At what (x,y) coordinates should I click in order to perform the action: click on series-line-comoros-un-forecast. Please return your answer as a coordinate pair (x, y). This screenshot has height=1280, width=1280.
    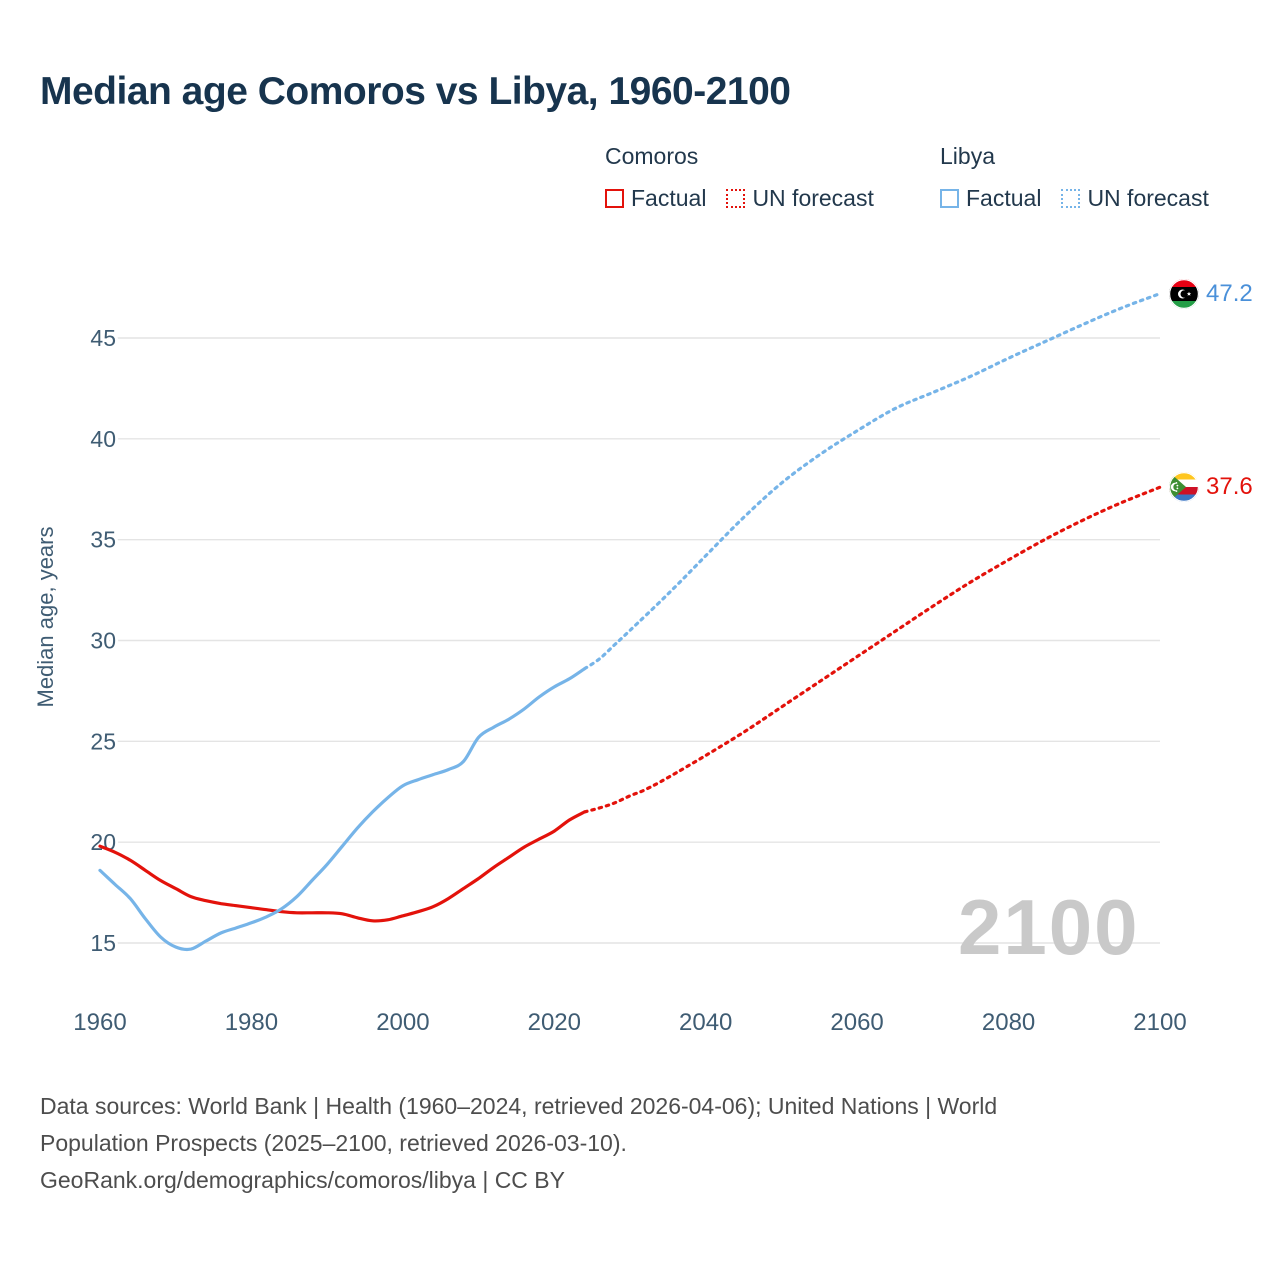
    Looking at the image, I should click on (872, 649).